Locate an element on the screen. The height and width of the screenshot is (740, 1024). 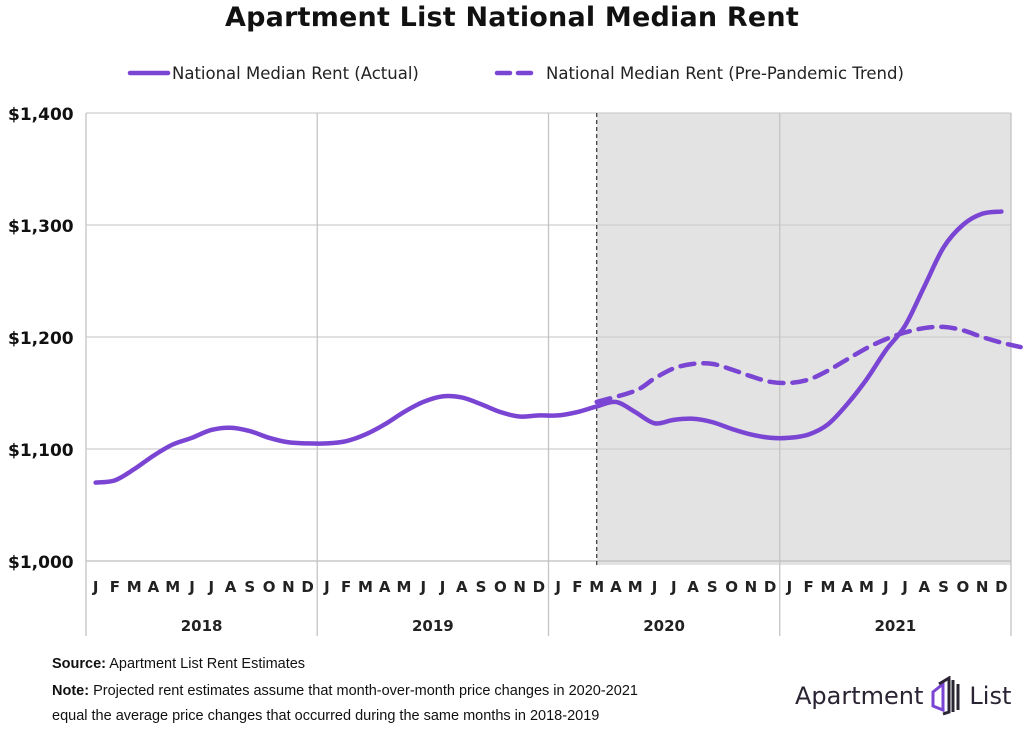
legend-item: National Median Rent (Actual) is located at coordinates (273, 73).